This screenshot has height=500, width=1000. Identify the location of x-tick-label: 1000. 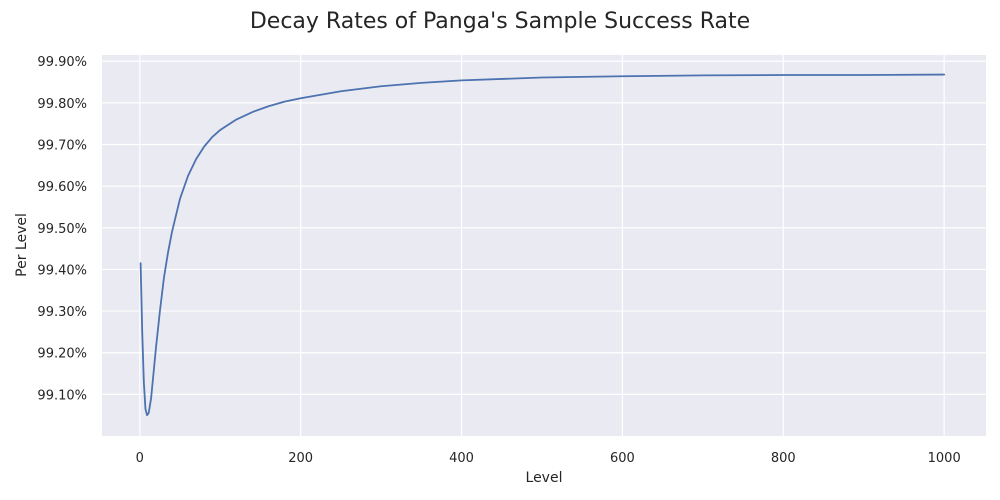
(944, 458).